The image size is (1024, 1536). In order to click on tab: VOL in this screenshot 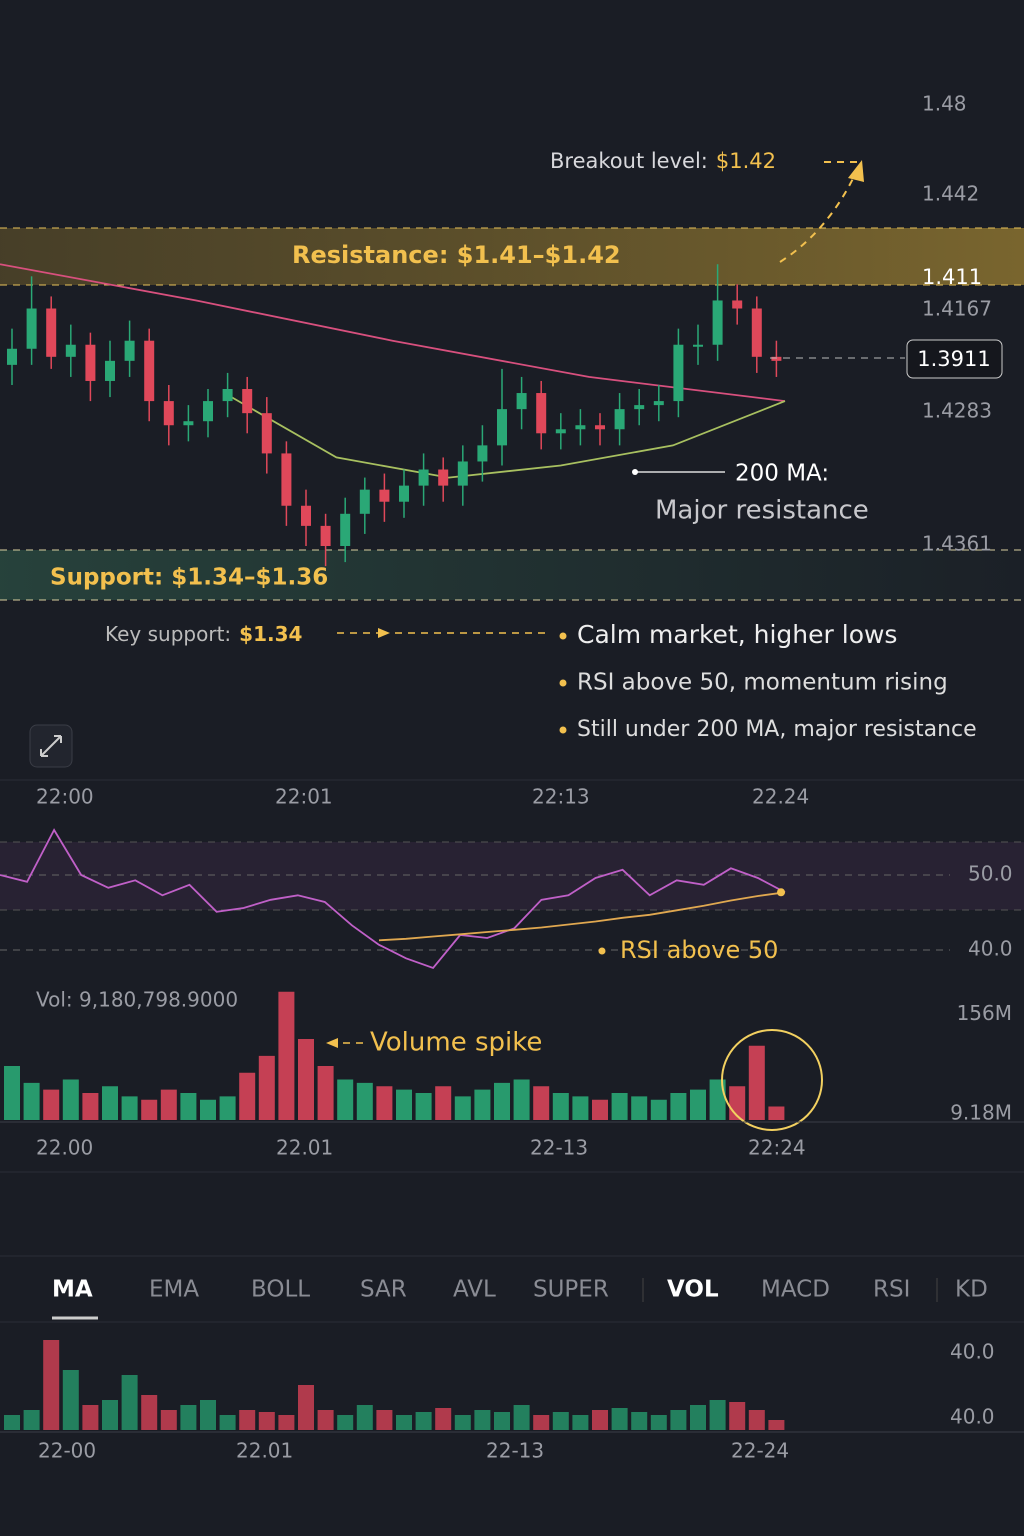, I will do `click(693, 1290)`.